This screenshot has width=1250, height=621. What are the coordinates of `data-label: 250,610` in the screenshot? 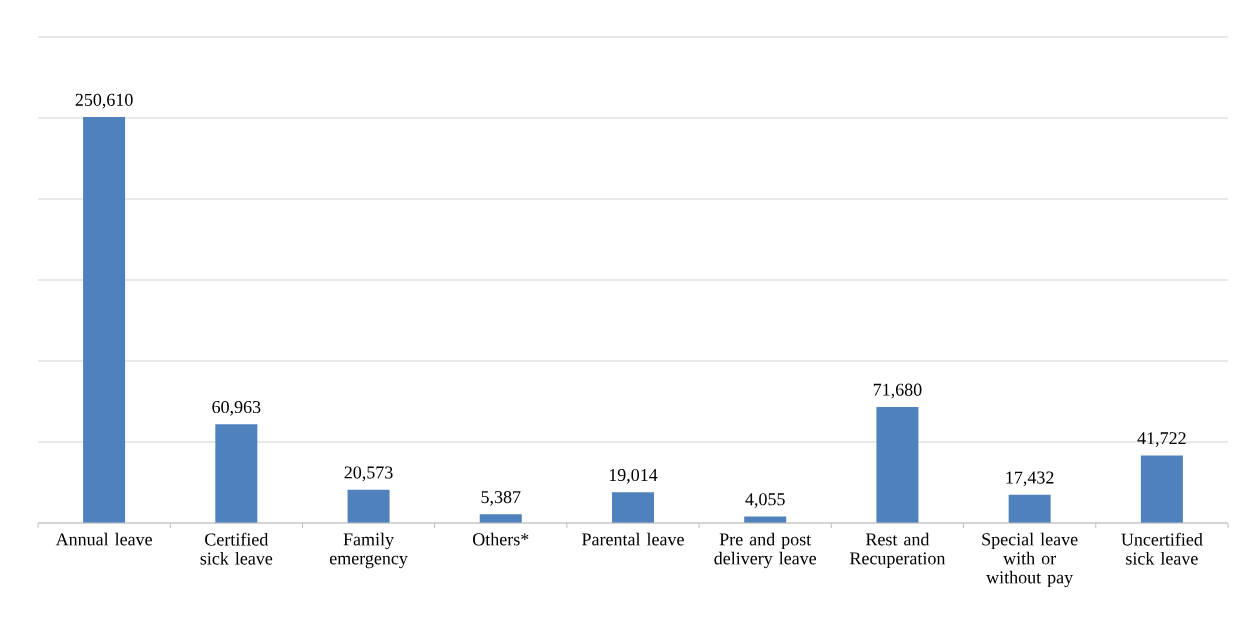 It's located at (104, 101).